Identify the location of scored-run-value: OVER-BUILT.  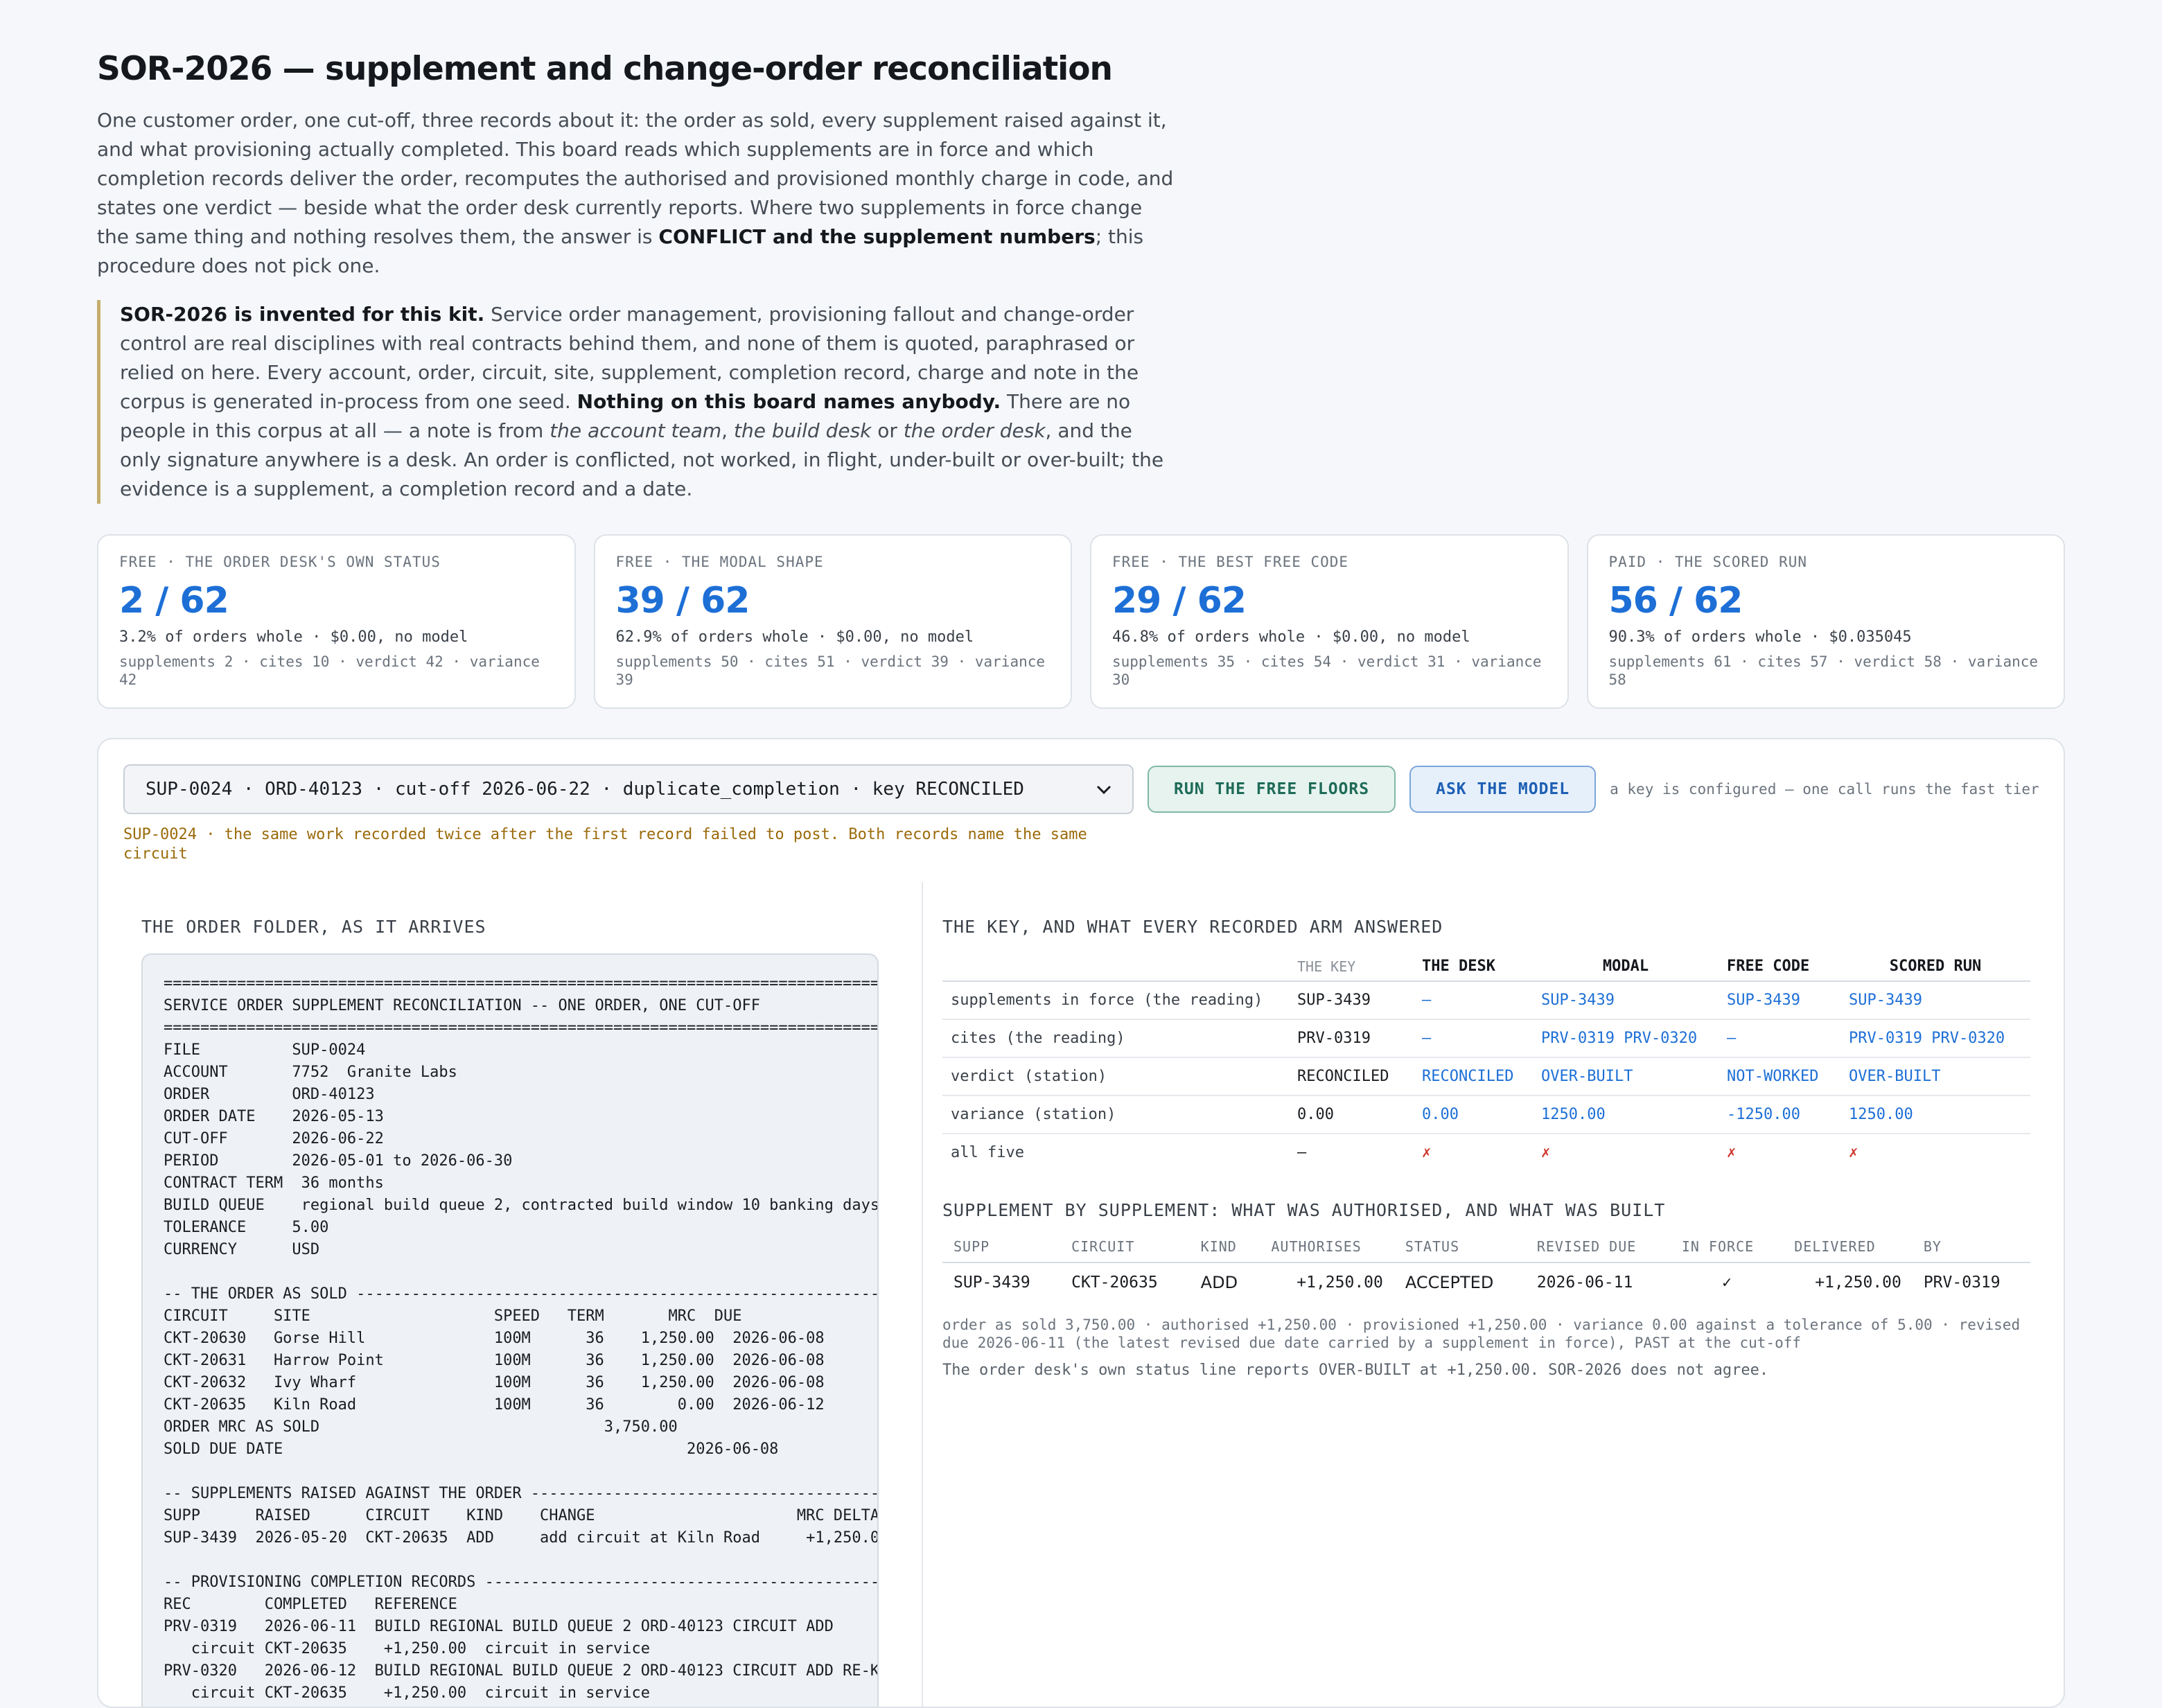
(1935, 1076).